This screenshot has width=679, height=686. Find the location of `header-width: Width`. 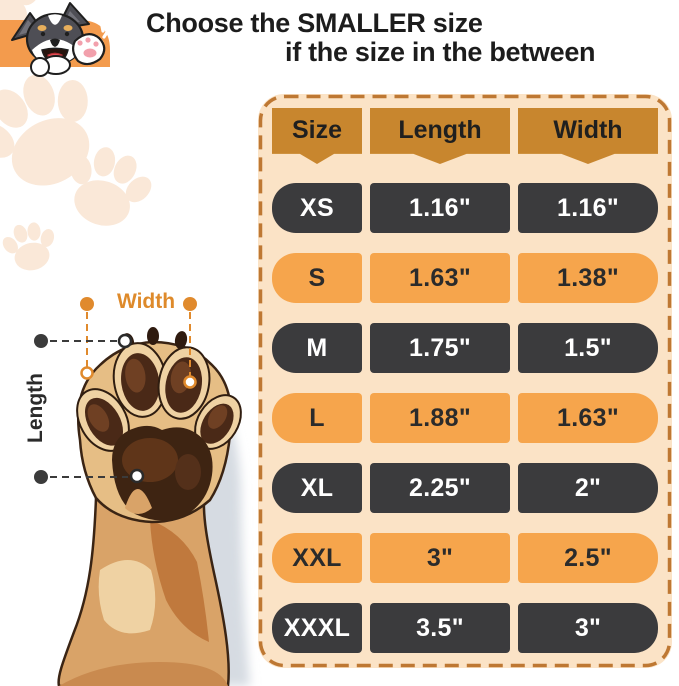

header-width: Width is located at coordinates (588, 136).